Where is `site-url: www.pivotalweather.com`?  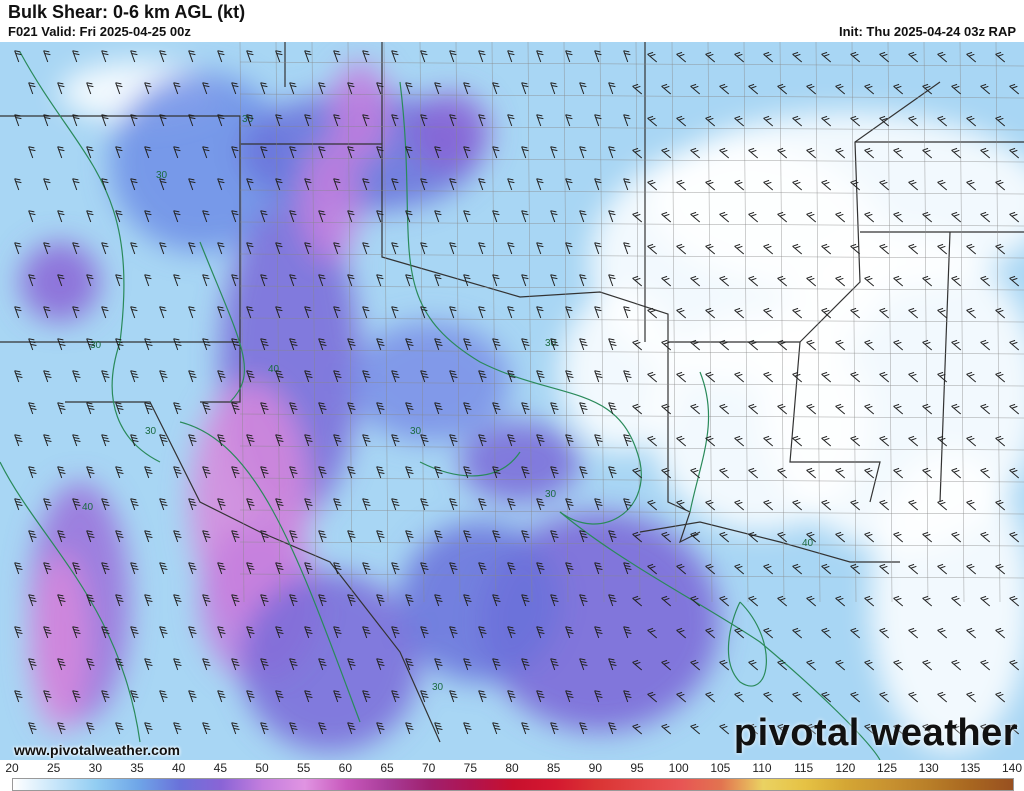
site-url: www.pivotalweather.com is located at coordinates (97, 750).